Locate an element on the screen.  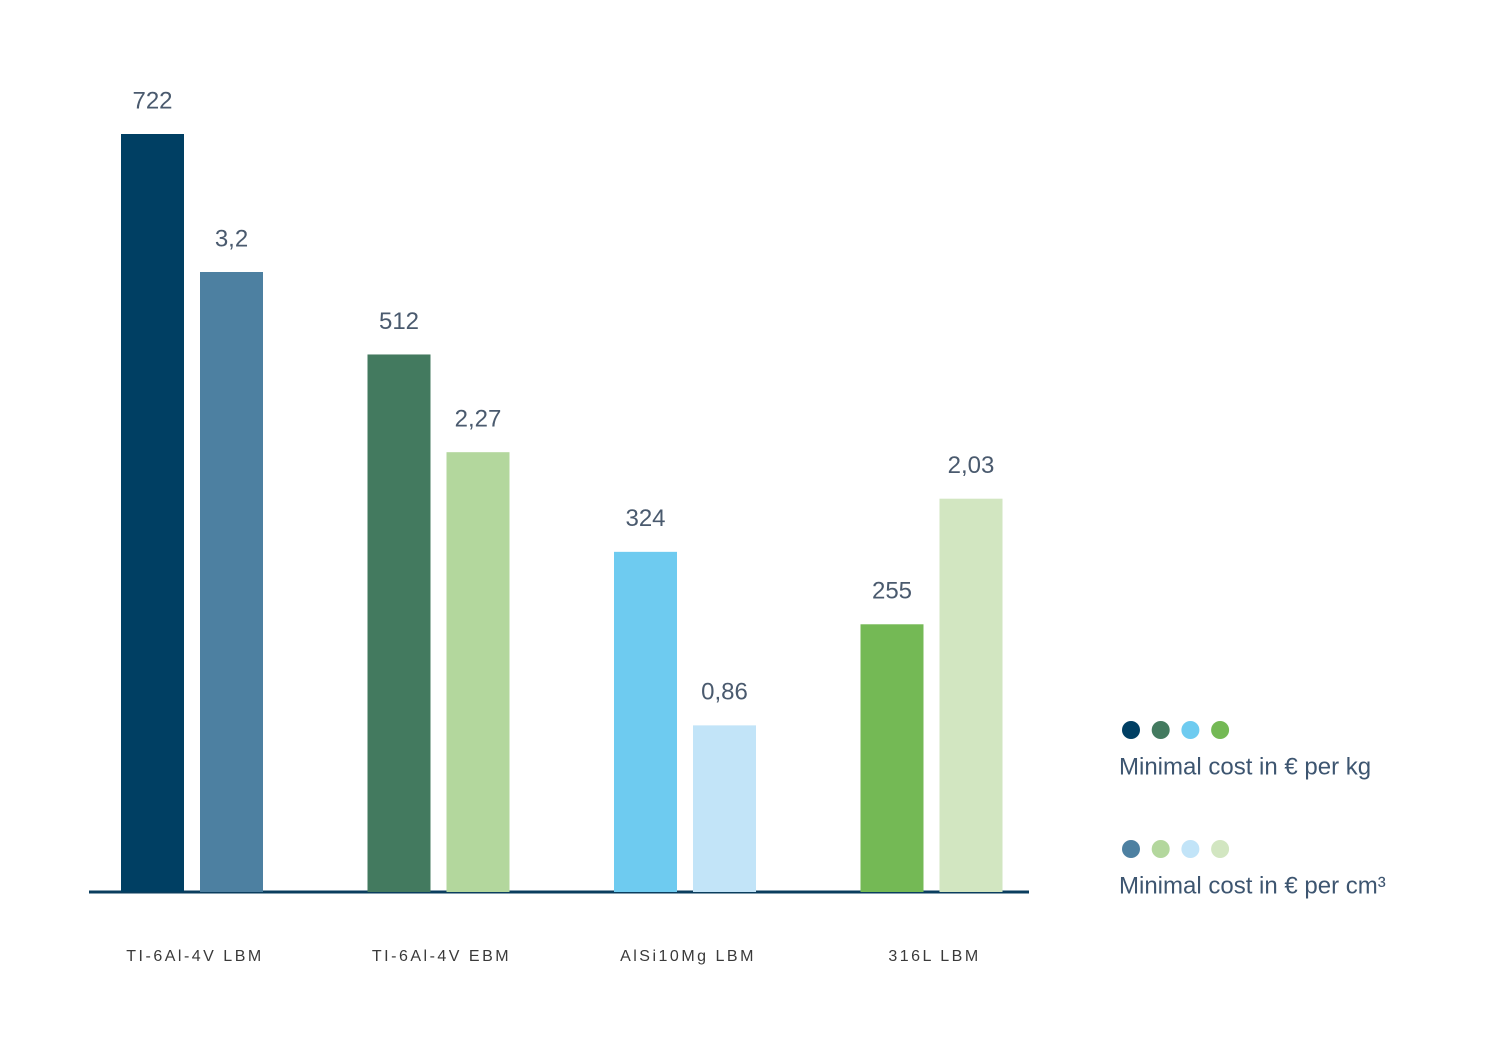
x-tick-label: 316L LBM is located at coordinates (934, 956).